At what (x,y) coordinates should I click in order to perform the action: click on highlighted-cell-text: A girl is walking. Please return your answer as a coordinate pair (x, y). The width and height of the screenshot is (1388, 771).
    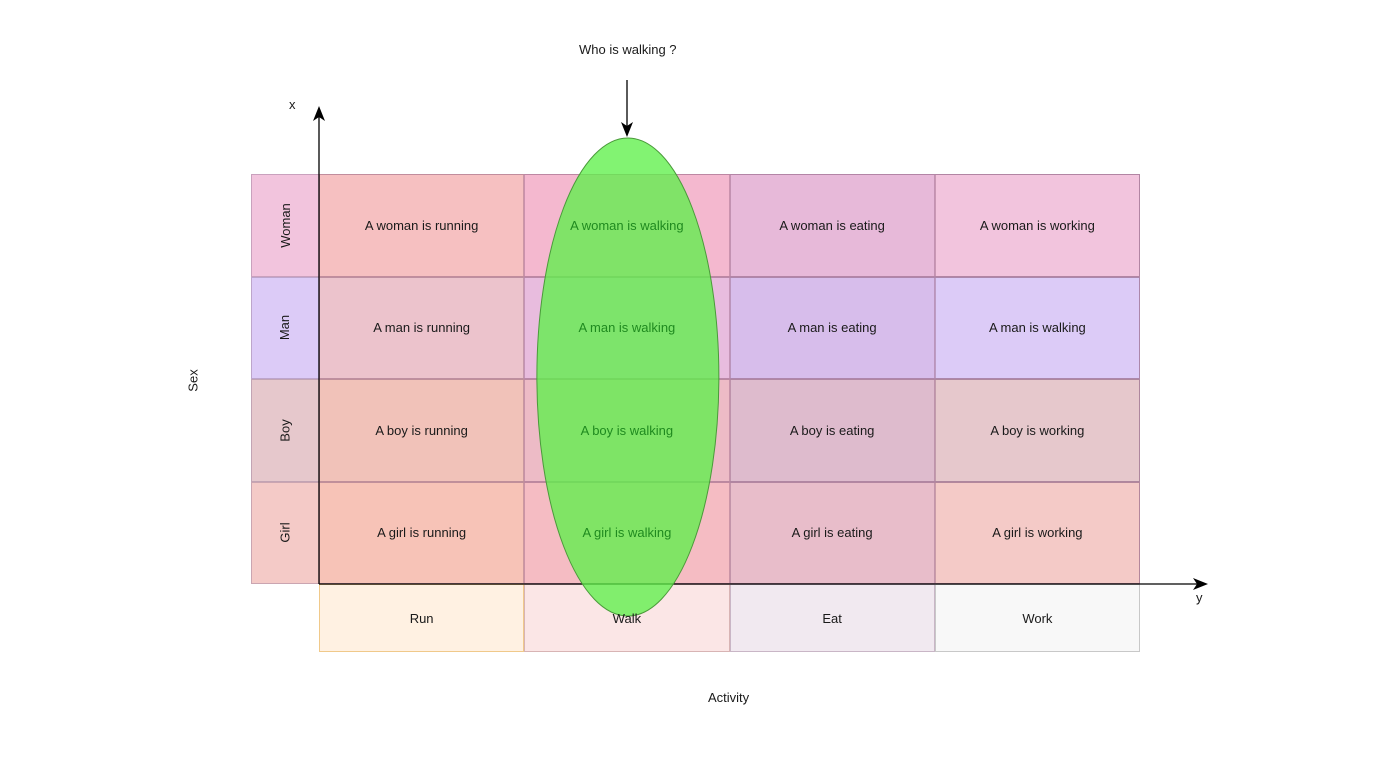
    Looking at the image, I should click on (627, 533).